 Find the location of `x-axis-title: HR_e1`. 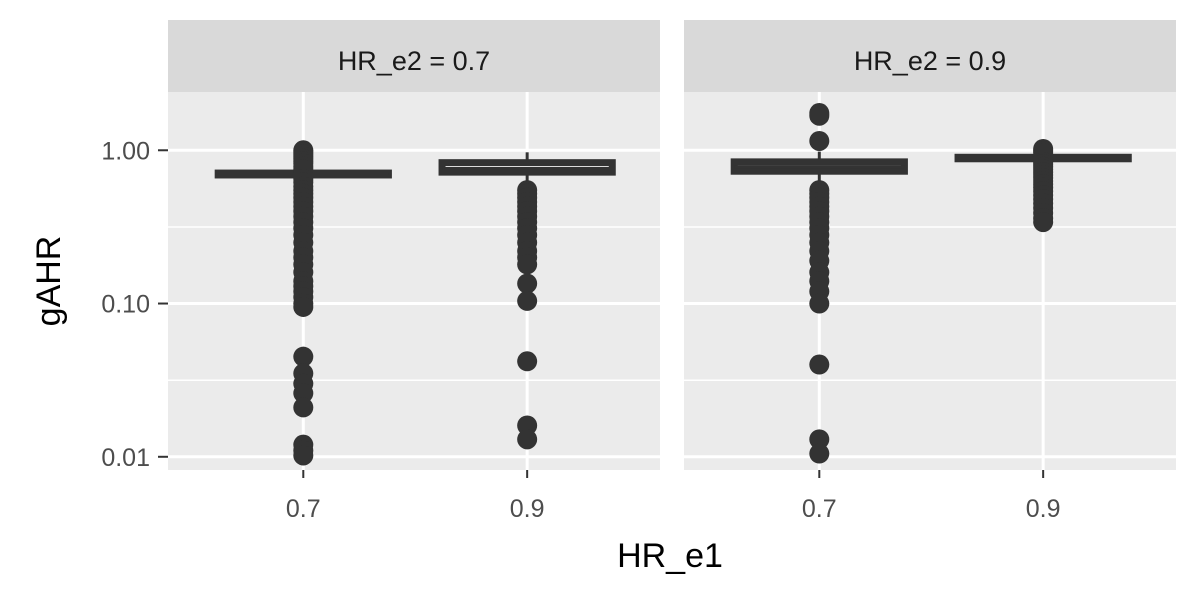

x-axis-title: HR_e1 is located at coordinates (670, 556).